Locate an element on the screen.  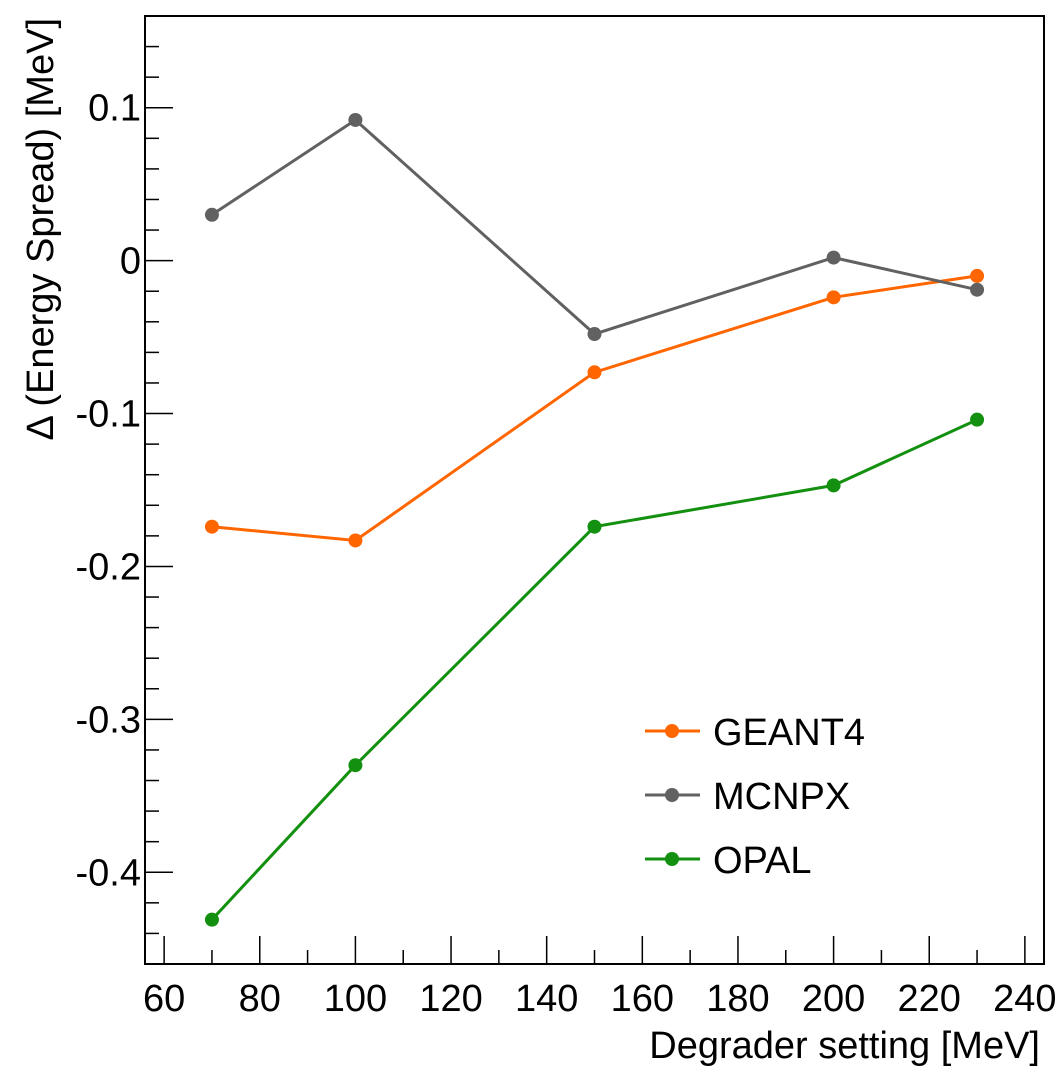
y-tick-label: 0.1 is located at coordinates (114, 109).